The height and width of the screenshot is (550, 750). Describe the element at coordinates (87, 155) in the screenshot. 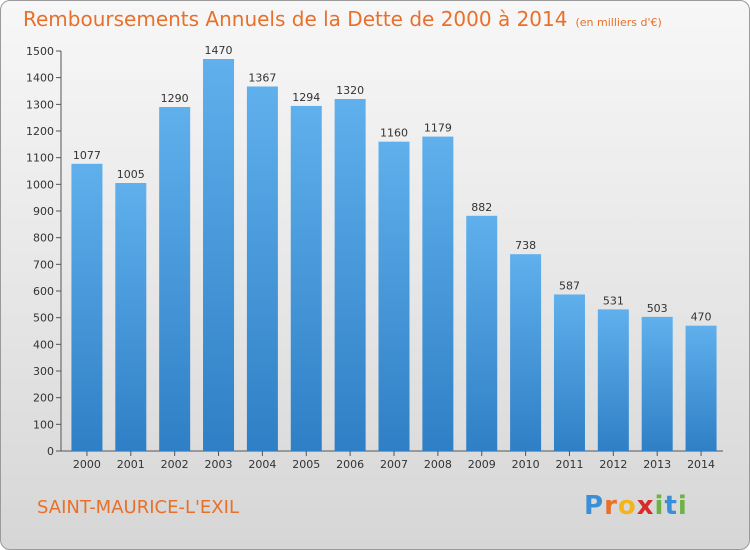

I see `data-label: 1077` at that location.